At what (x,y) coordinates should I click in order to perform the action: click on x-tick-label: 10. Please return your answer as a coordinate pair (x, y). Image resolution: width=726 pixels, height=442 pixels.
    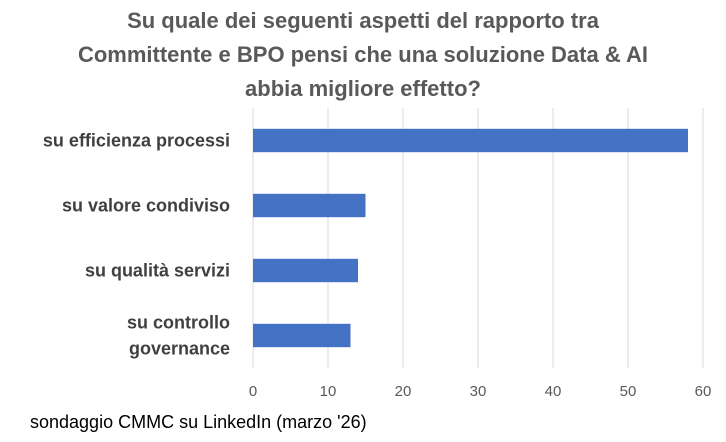
    Looking at the image, I should click on (328, 391).